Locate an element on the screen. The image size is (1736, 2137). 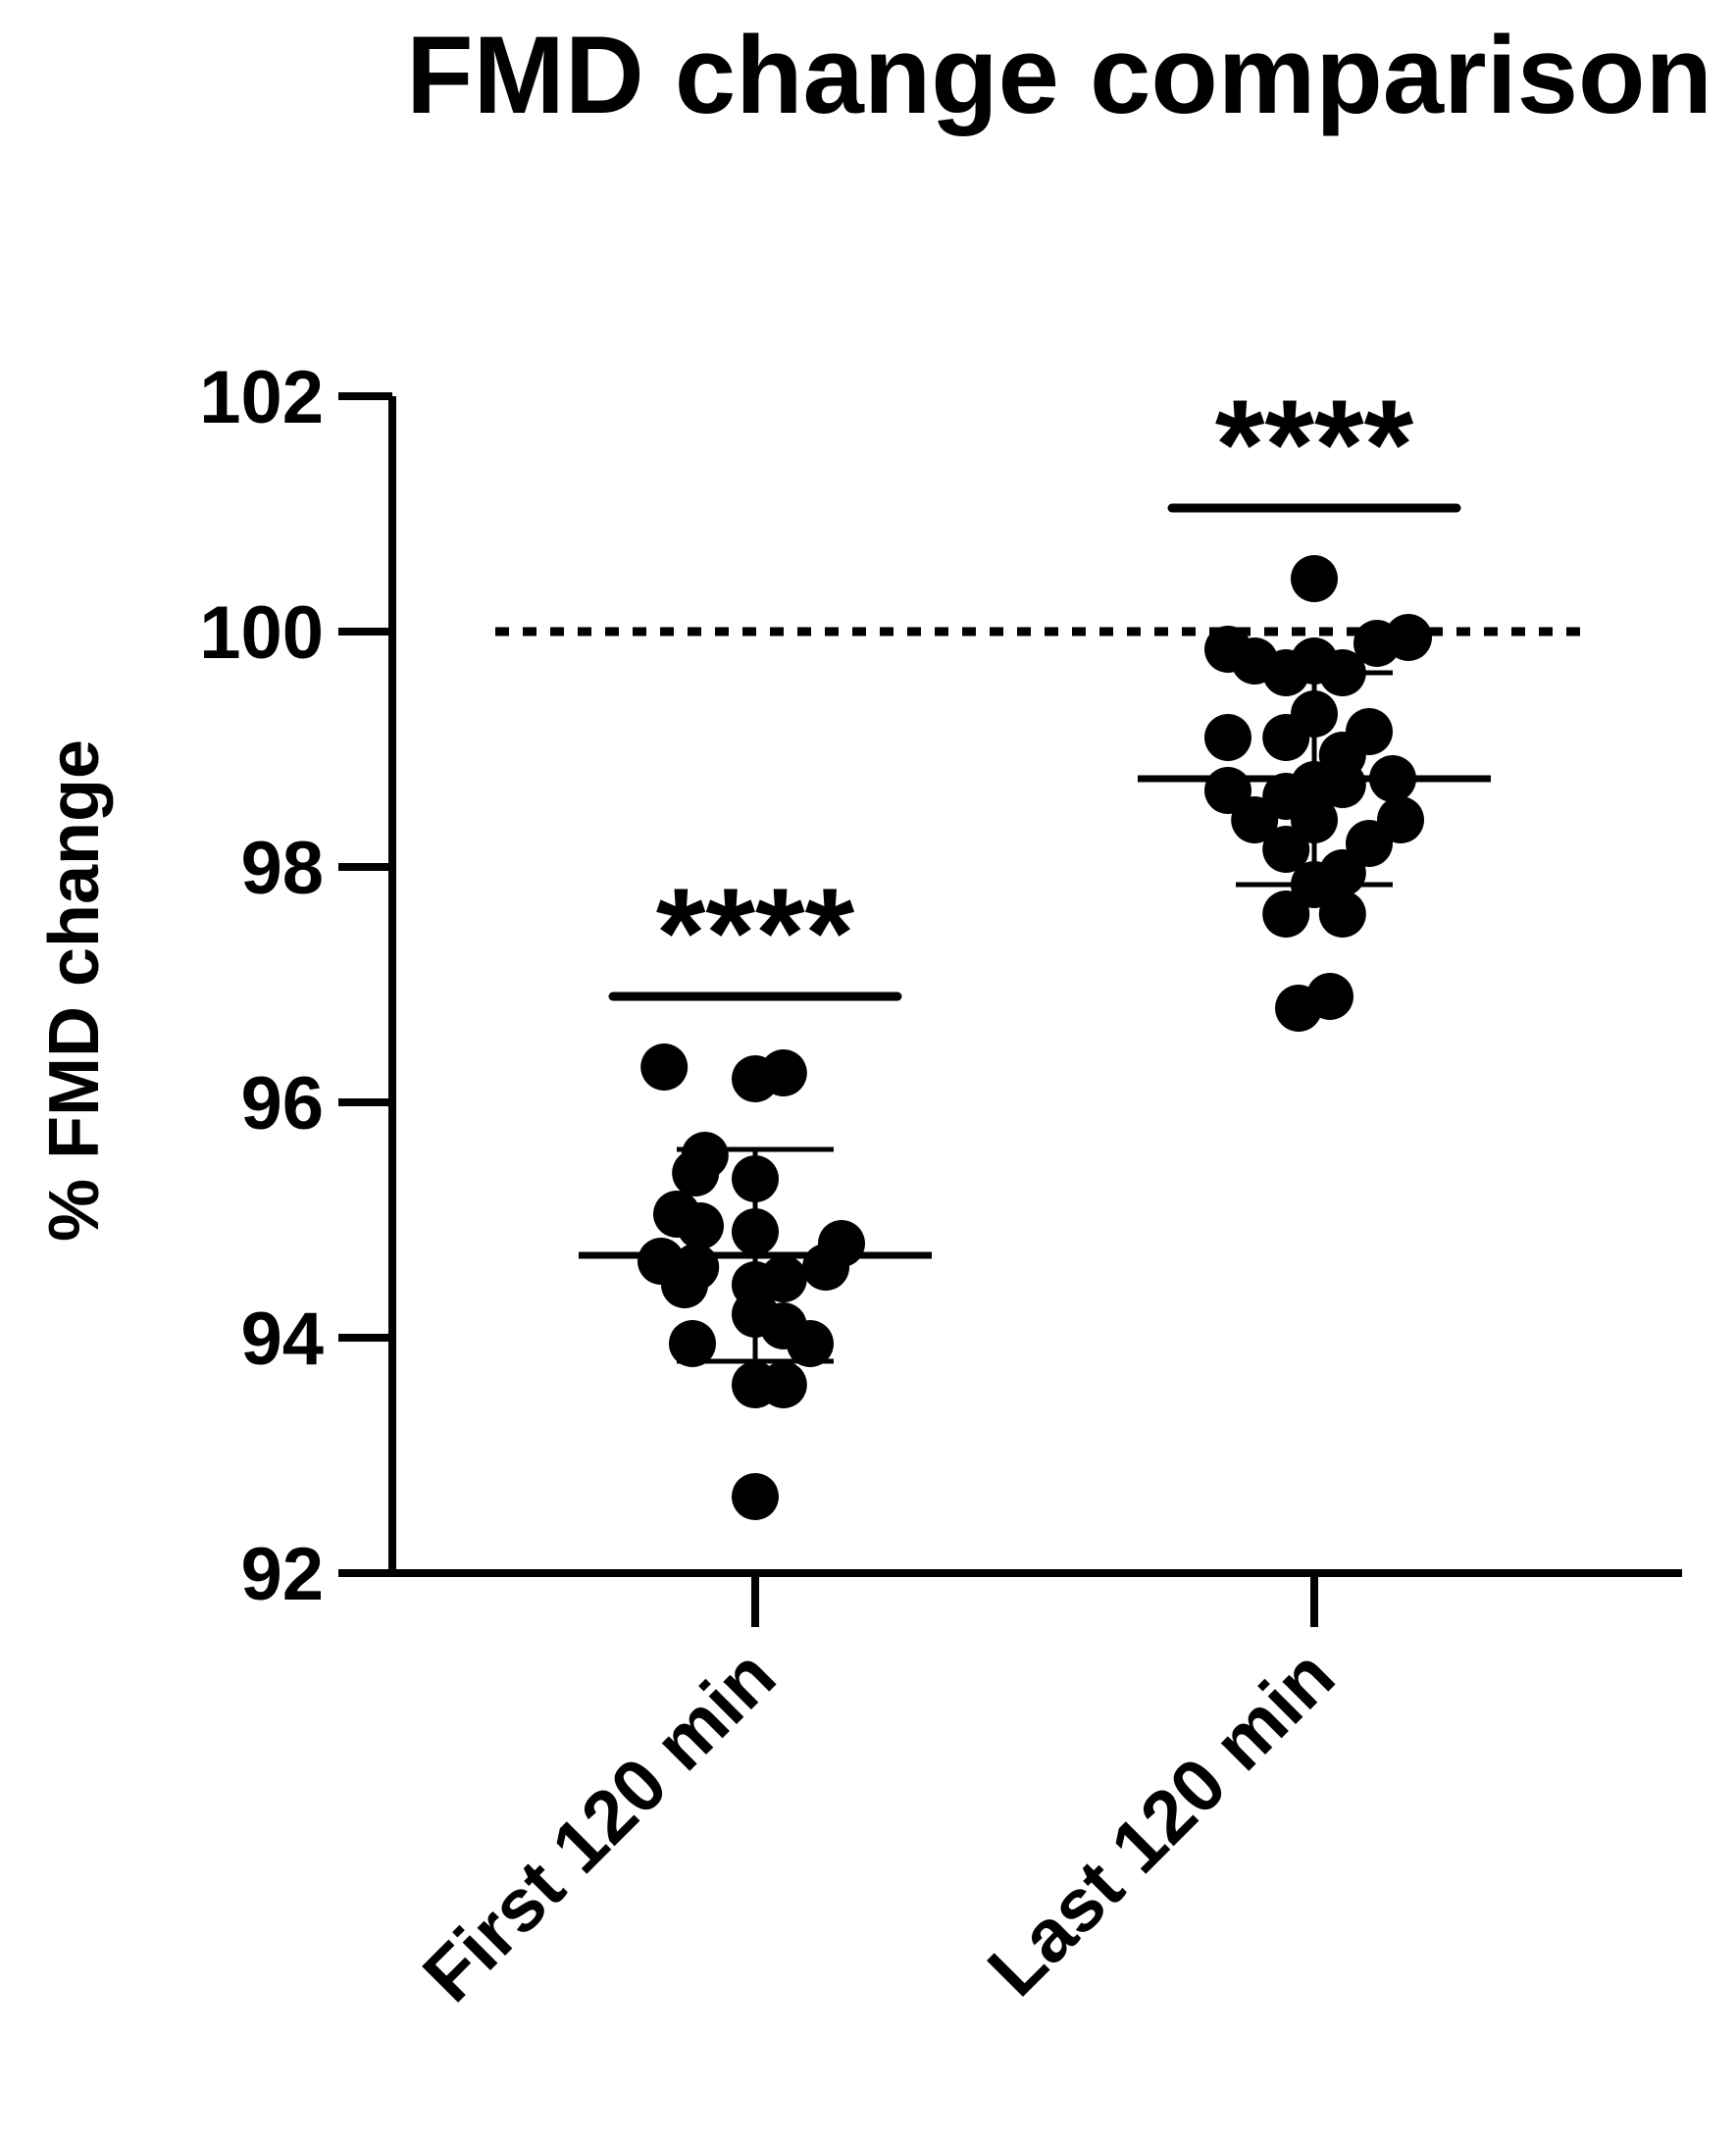
x-tick-label: First 120 min is located at coordinates (599, 1826).